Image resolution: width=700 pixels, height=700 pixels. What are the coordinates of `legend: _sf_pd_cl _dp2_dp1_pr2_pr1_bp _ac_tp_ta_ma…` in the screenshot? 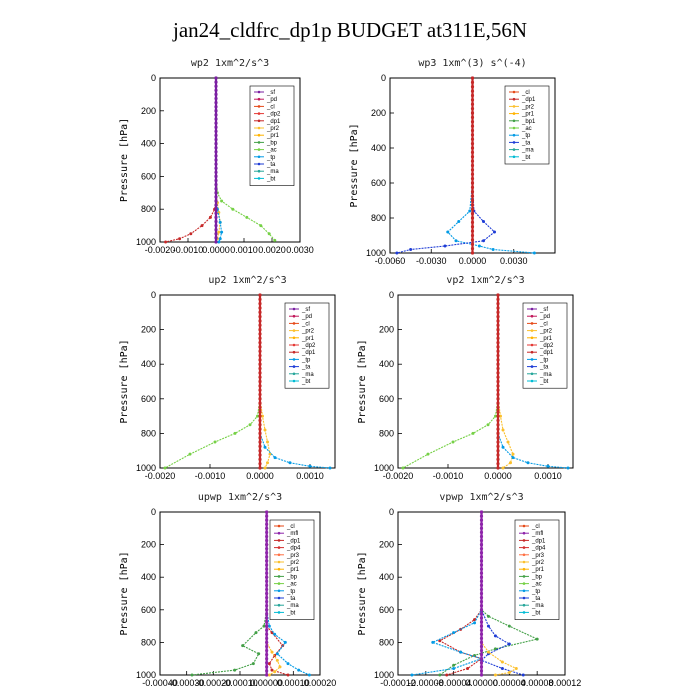 It's located at (272, 135).